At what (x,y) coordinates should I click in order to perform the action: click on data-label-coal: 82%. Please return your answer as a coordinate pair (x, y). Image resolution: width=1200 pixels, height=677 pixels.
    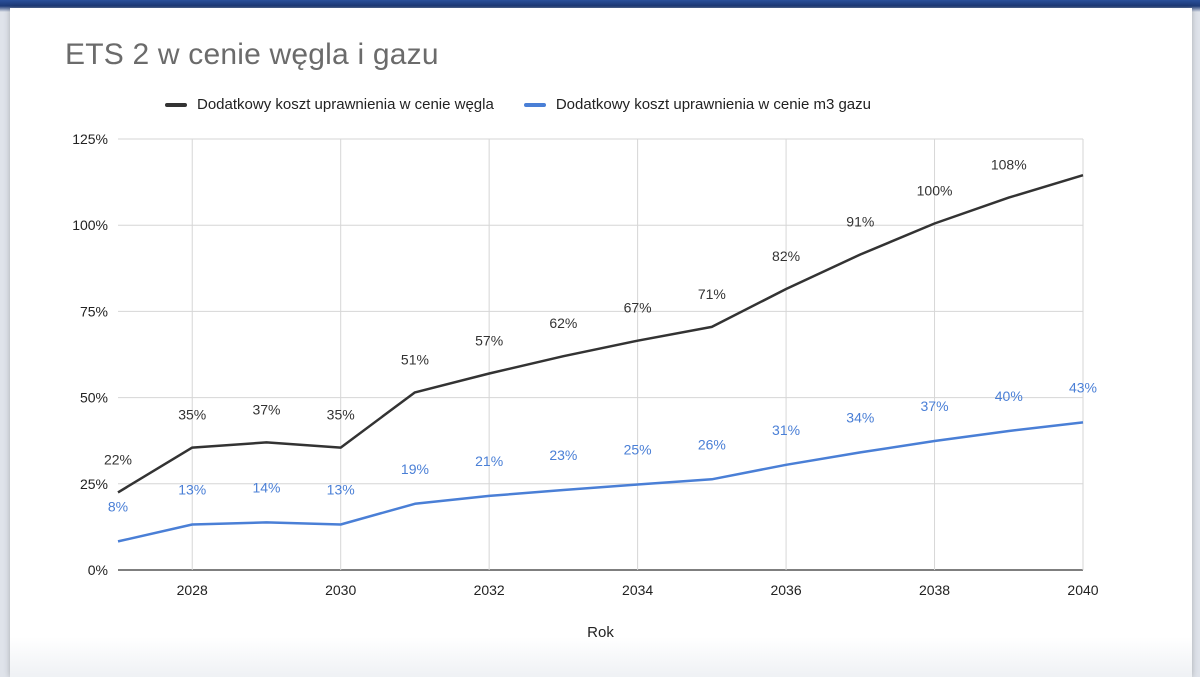
    Looking at the image, I should click on (786, 256).